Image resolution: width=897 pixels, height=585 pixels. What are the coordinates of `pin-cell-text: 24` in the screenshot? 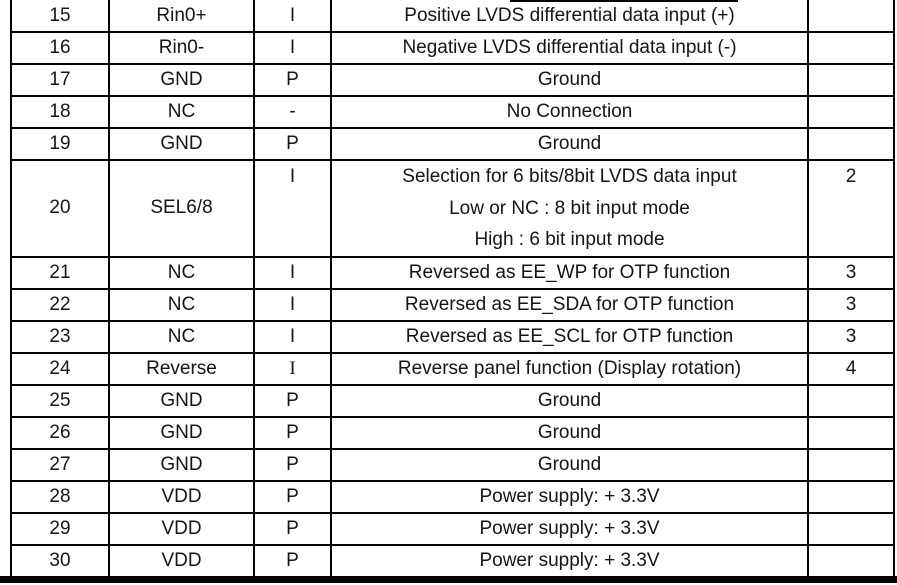 It's located at (60, 368).